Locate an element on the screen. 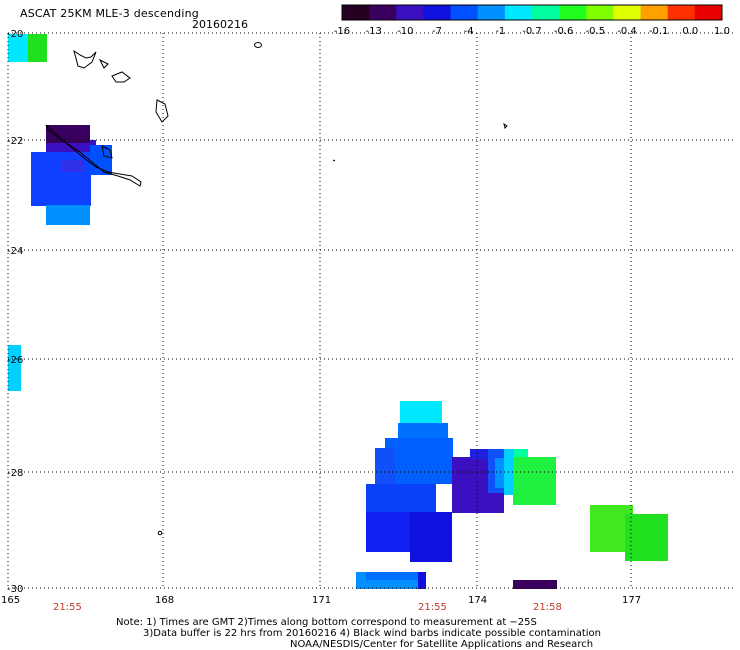  colorbar-tick-label: -4 is located at coordinates (469, 31).